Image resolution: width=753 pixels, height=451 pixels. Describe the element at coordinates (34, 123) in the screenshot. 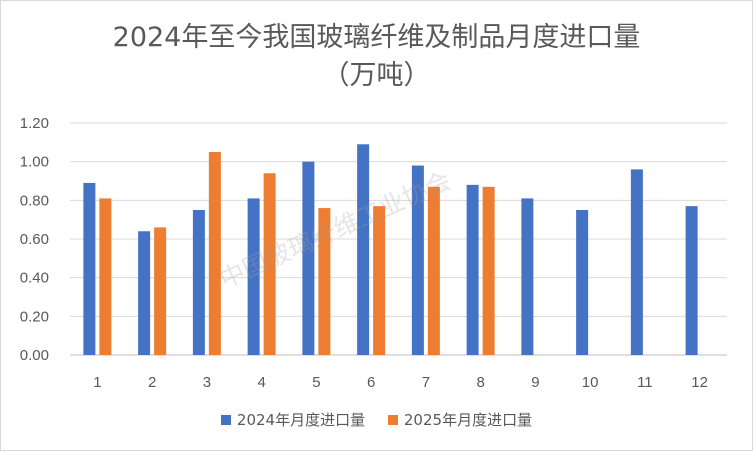

I see `y-tick-label: 1.20` at that location.